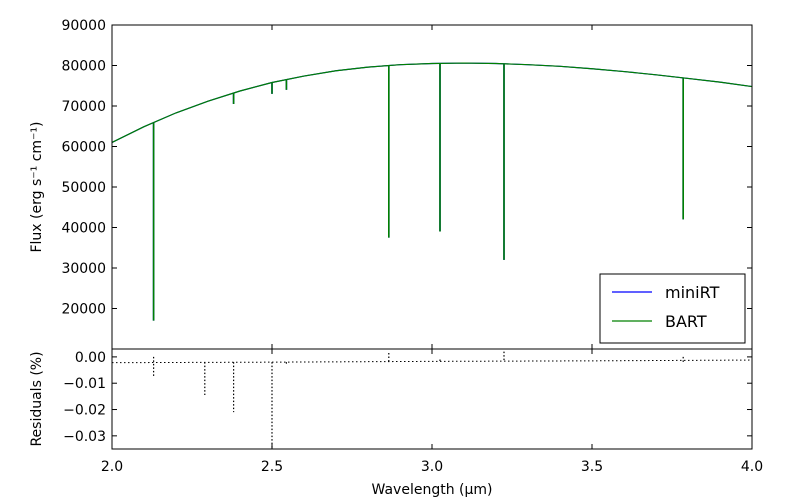  Describe the element at coordinates (692, 292) in the screenshot. I see `legend-label-minirt: miniRT` at that location.